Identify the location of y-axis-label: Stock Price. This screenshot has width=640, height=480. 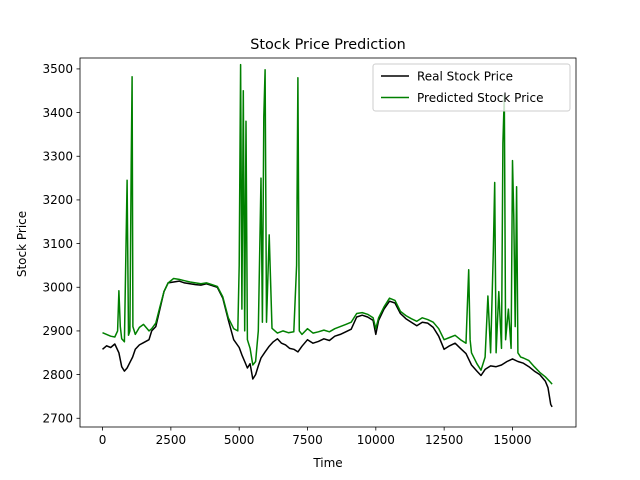
(22, 244).